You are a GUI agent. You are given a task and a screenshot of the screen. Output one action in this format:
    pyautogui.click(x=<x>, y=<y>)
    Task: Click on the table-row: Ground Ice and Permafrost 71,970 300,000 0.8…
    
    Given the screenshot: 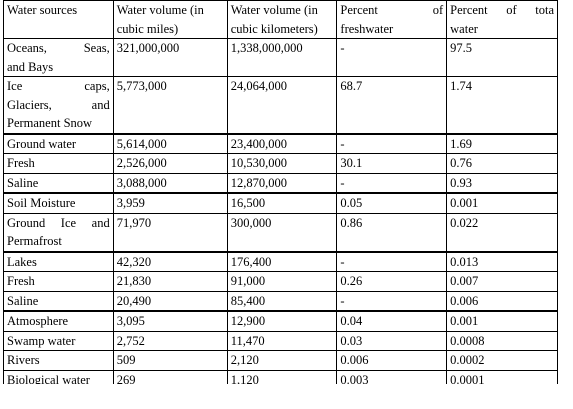 What is the action you would take?
    pyautogui.click(x=280, y=232)
    